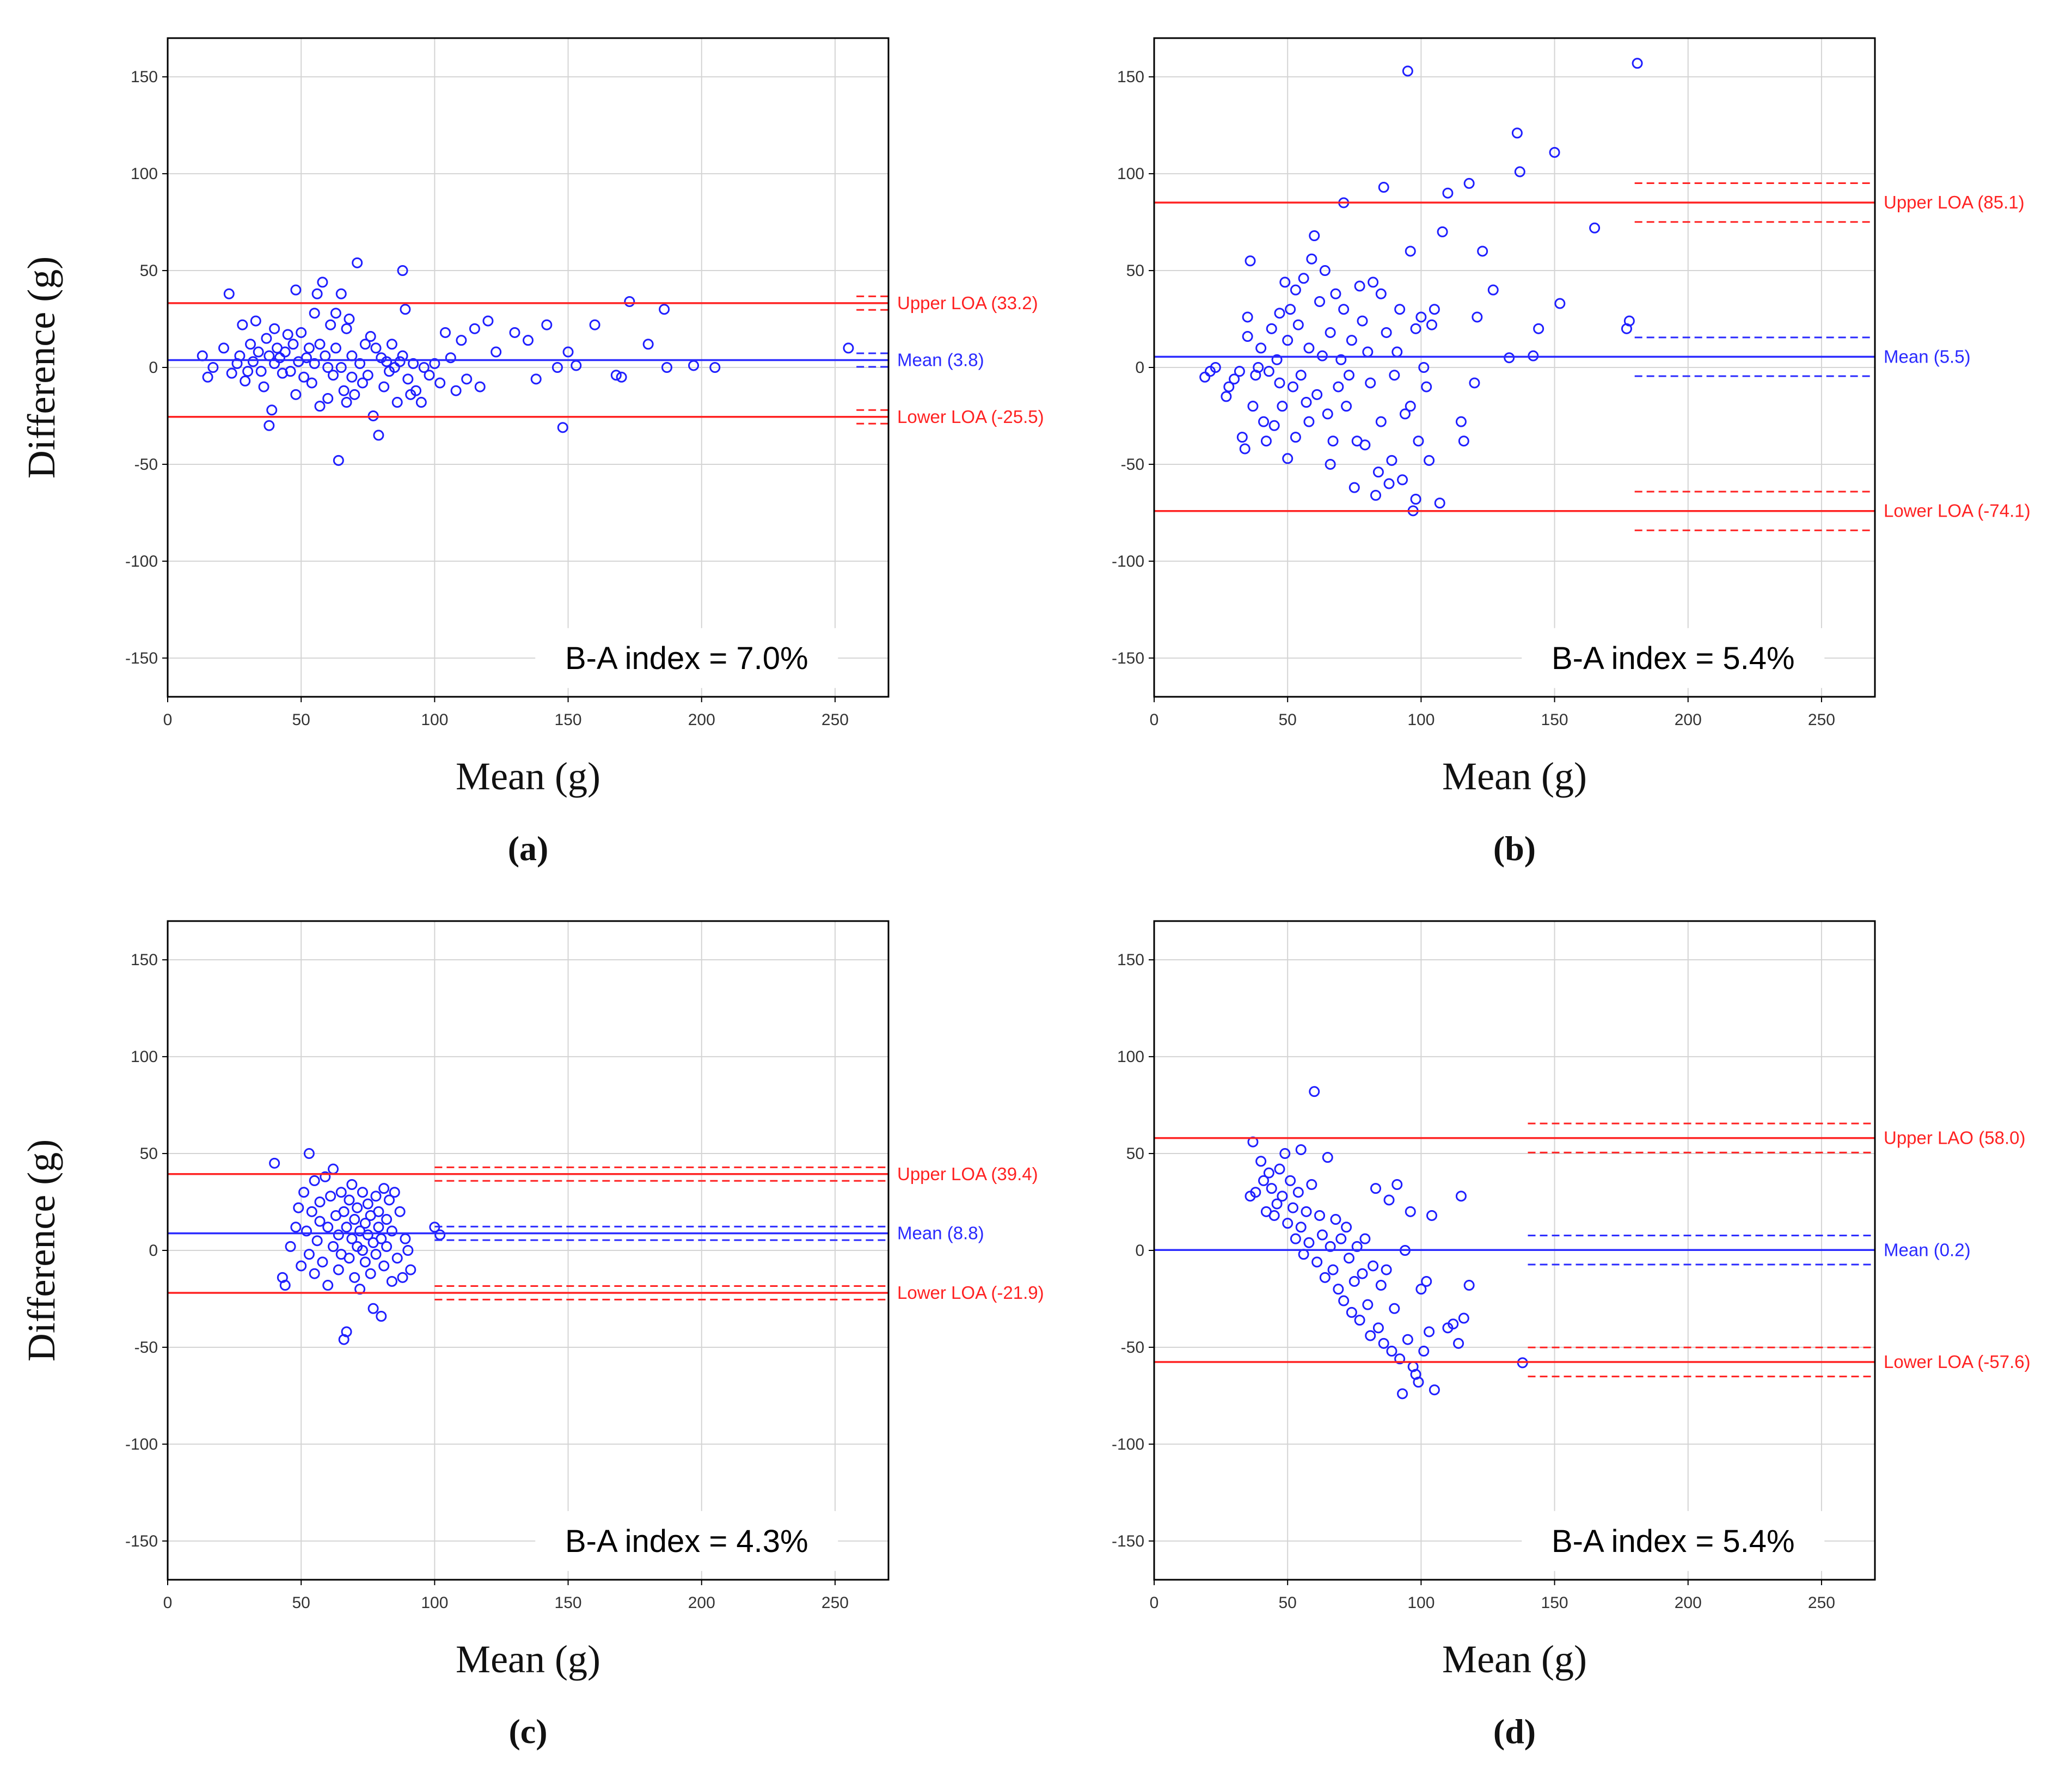  What do you see at coordinates (1821, 1603) in the screenshot?
I see `x-tick-label: 250` at bounding box center [1821, 1603].